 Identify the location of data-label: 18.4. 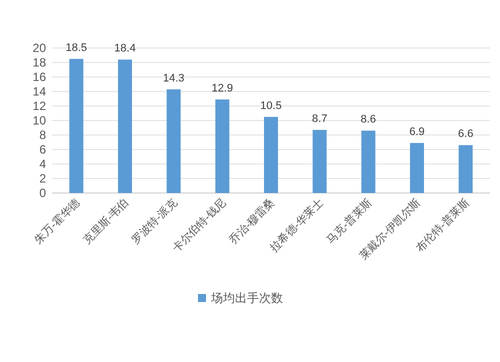
(125, 48).